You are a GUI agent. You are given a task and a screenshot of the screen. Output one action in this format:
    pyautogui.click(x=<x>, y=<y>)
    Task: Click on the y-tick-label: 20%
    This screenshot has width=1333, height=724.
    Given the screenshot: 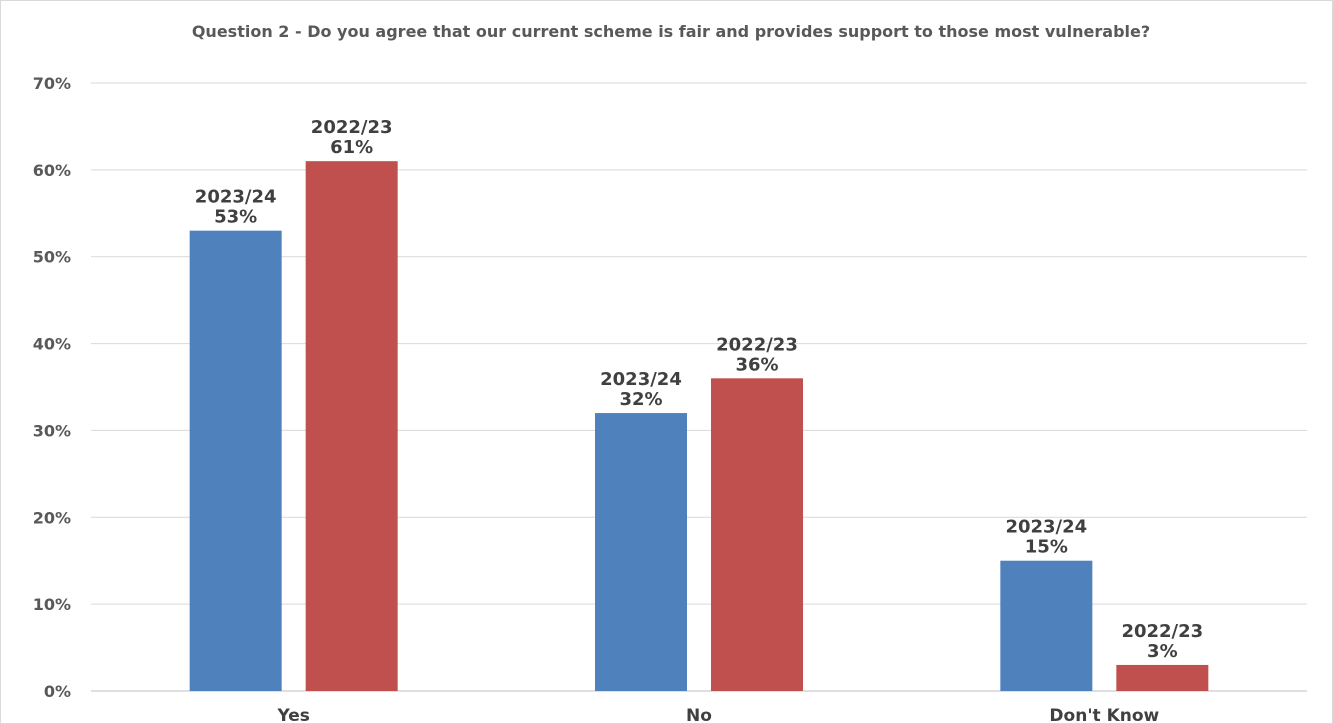 What is the action you would take?
    pyautogui.click(x=52, y=517)
    